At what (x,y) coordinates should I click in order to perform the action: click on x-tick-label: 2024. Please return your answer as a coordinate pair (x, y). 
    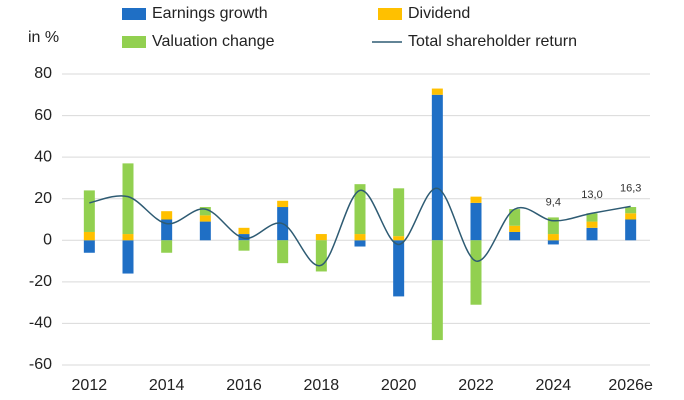
    Looking at the image, I should click on (554, 385).